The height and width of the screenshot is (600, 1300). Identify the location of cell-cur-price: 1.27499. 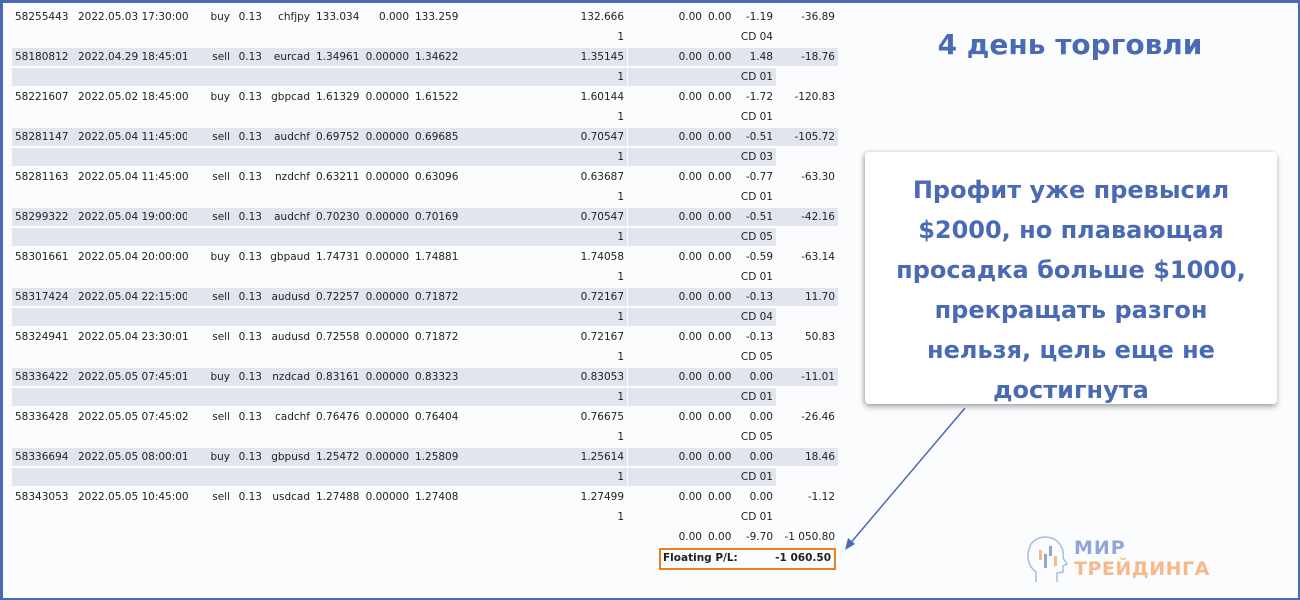
(602, 497).